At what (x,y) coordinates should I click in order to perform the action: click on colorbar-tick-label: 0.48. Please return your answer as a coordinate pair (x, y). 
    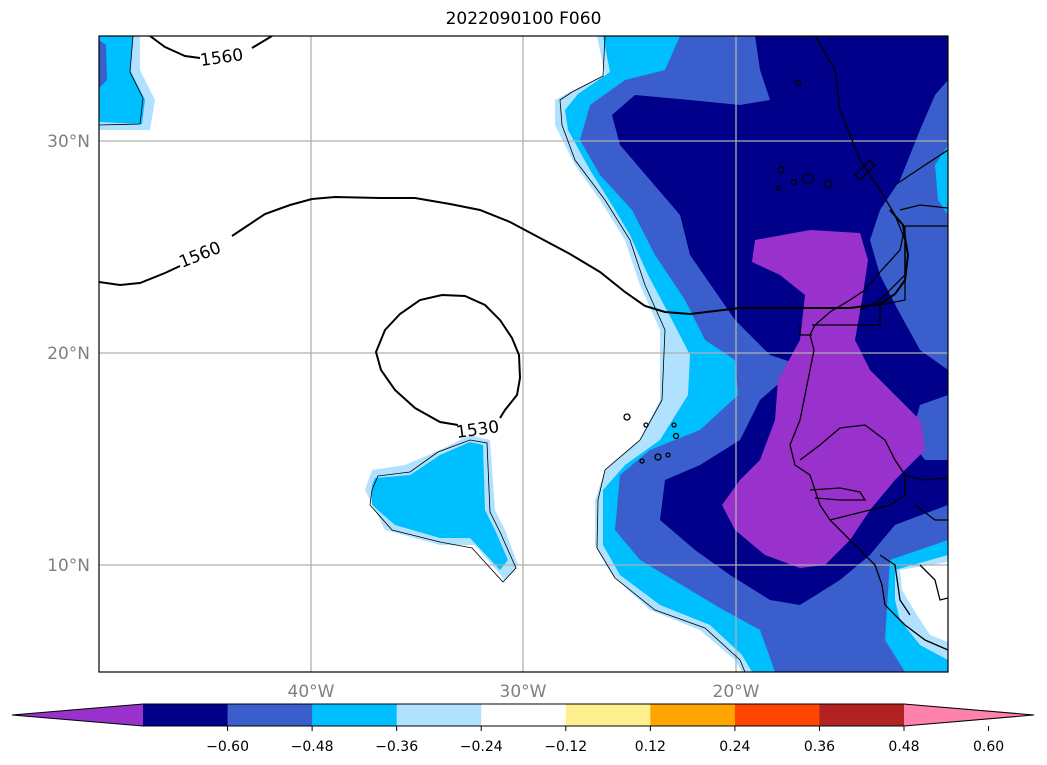
    Looking at the image, I should click on (903, 747).